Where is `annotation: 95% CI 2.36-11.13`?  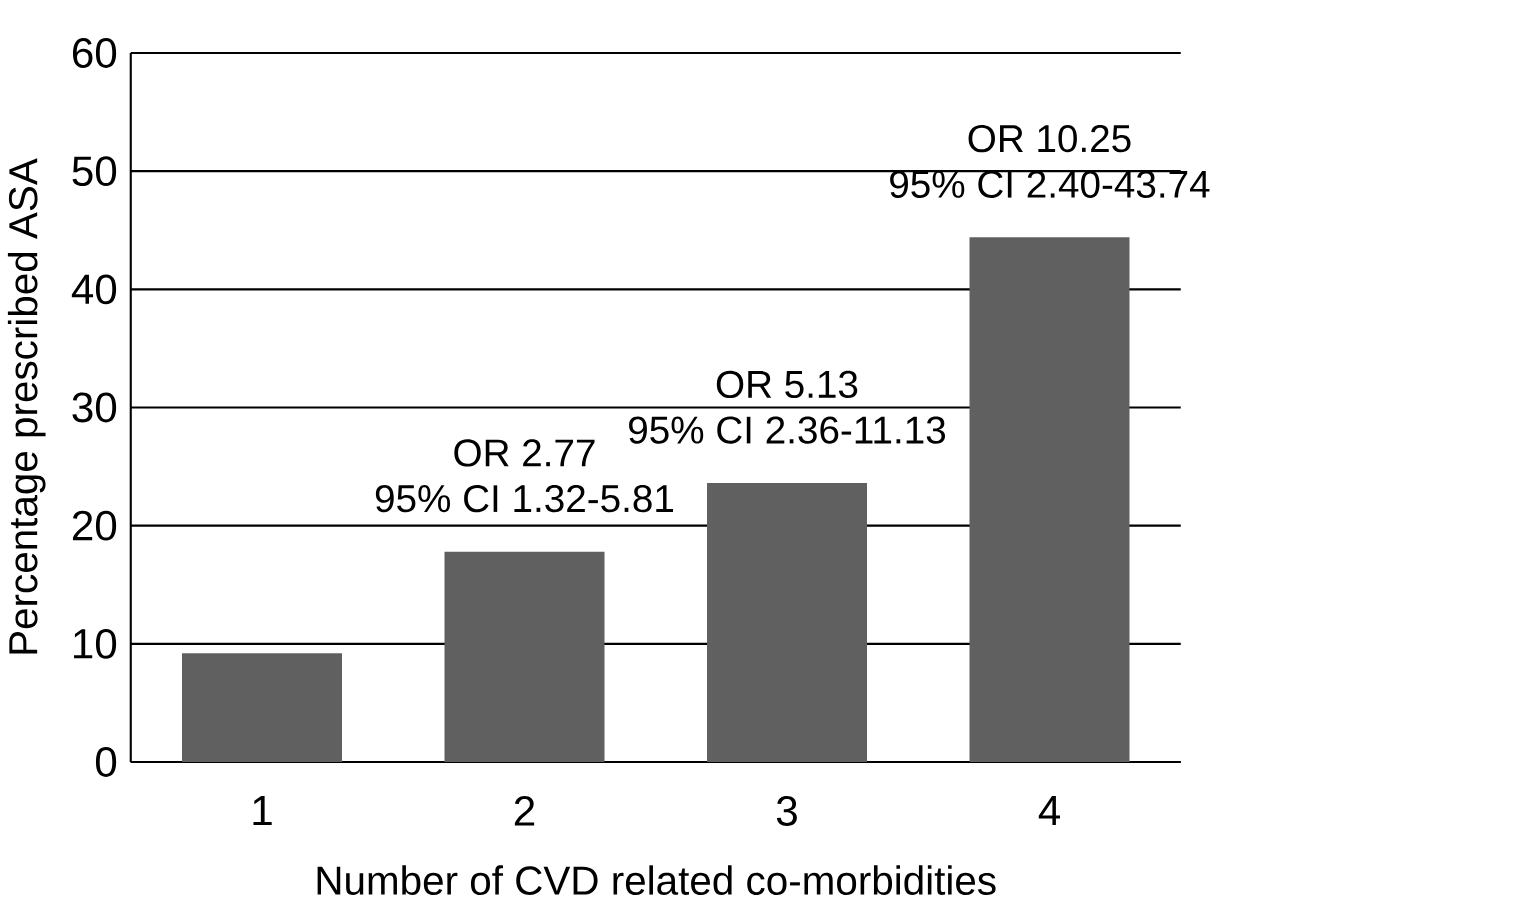
annotation: 95% CI 2.36-11.13 is located at coordinates (787, 430).